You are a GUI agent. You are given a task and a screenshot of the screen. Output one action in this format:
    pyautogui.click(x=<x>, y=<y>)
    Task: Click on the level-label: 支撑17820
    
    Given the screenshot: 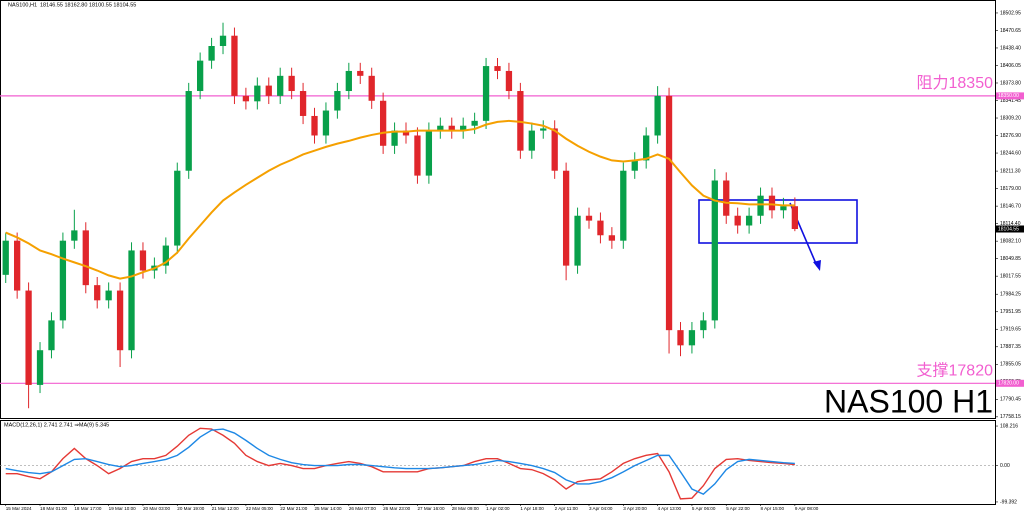 What is the action you would take?
    pyautogui.click(x=955, y=371)
    